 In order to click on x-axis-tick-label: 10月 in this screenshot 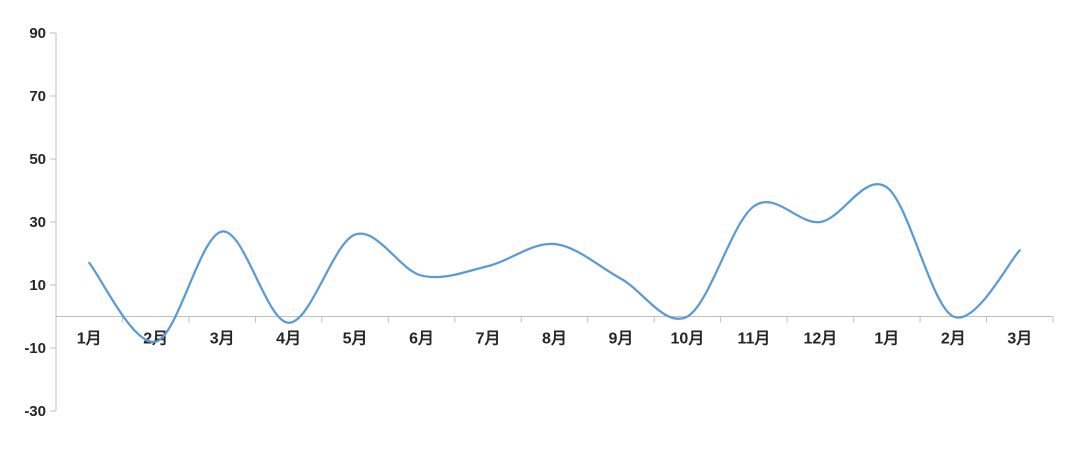, I will do `click(688, 339)`.